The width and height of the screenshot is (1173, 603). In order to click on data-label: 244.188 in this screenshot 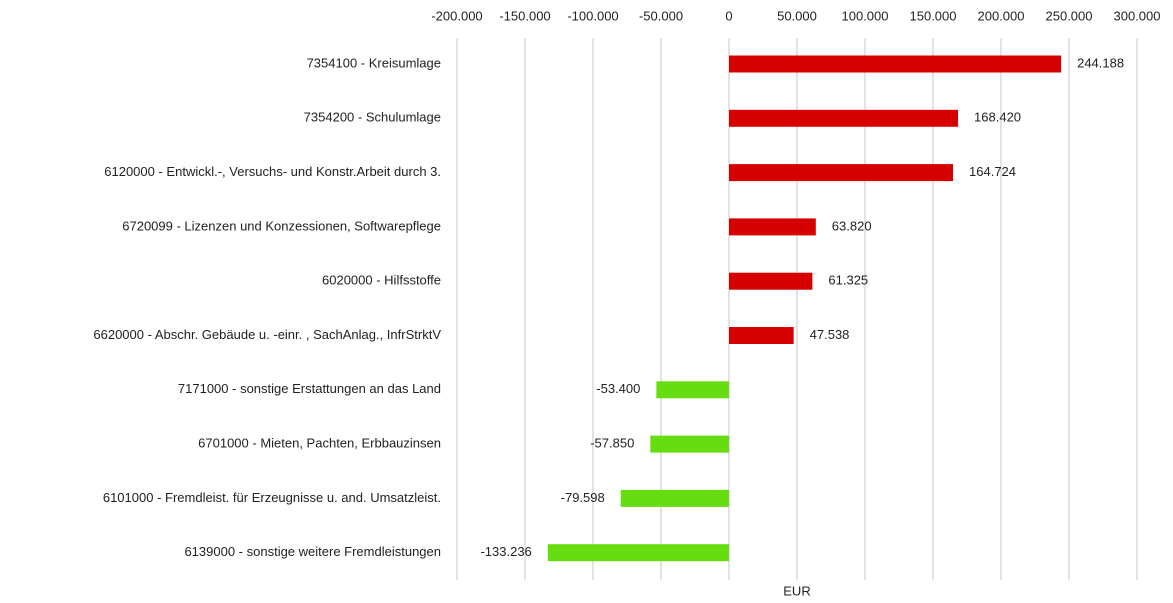, I will do `click(1100, 62)`.